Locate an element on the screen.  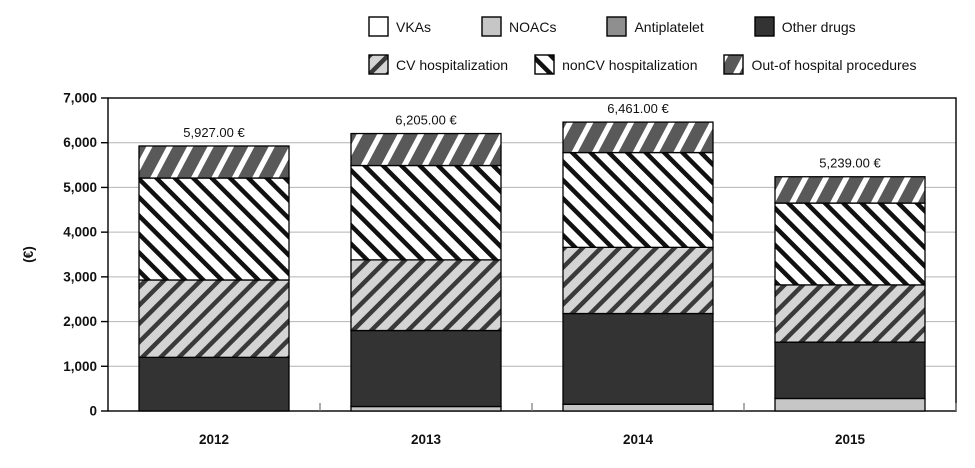
bar-segment-2013-noncv-hospitalization is located at coordinates (426, 212).